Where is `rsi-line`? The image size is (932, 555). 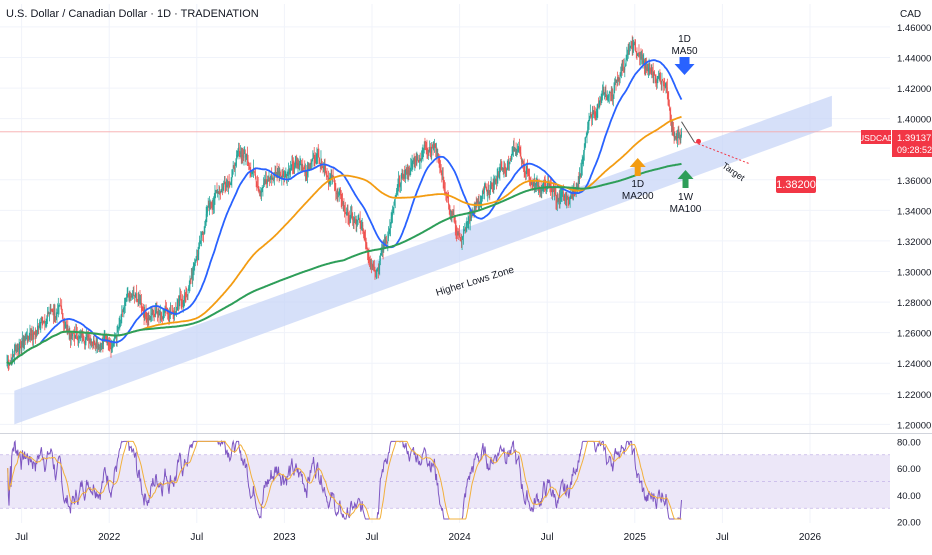
rsi-line is located at coordinates (344, 480).